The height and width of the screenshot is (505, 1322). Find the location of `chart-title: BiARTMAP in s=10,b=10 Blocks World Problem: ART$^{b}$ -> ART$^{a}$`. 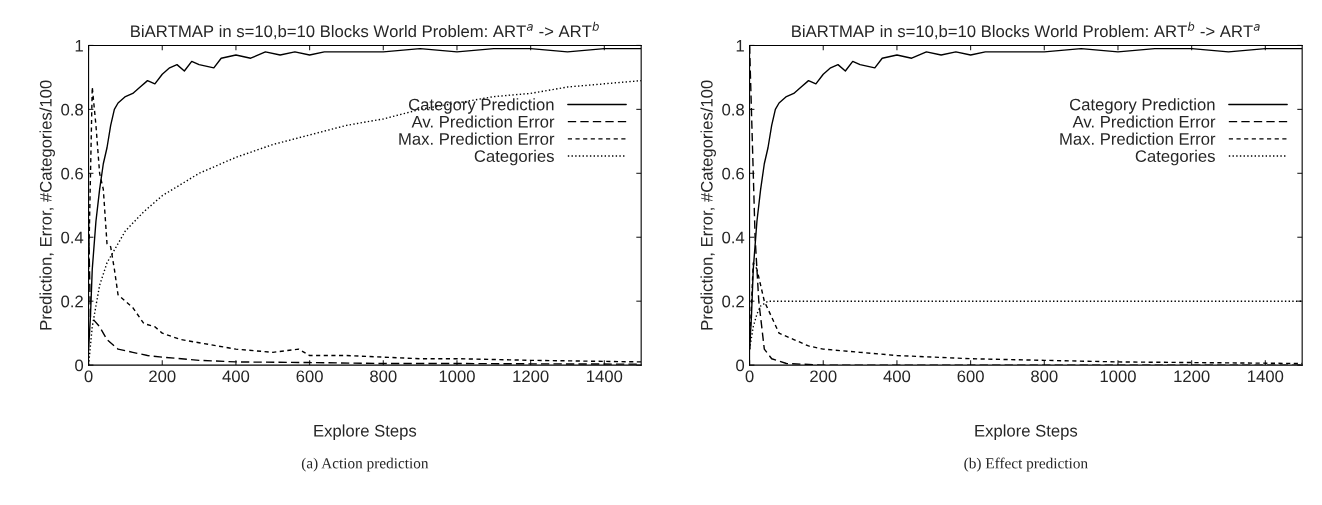

chart-title: BiARTMAP in s=10,b=10 Blocks World Problem: ART$^{b}$ -> ART$^{a}$ is located at coordinates (1026, 30).